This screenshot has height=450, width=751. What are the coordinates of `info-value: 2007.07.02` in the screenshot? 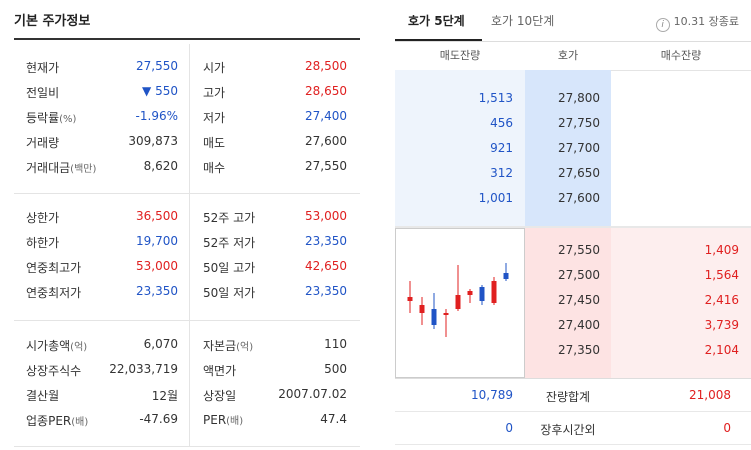 It's located at (312, 394).